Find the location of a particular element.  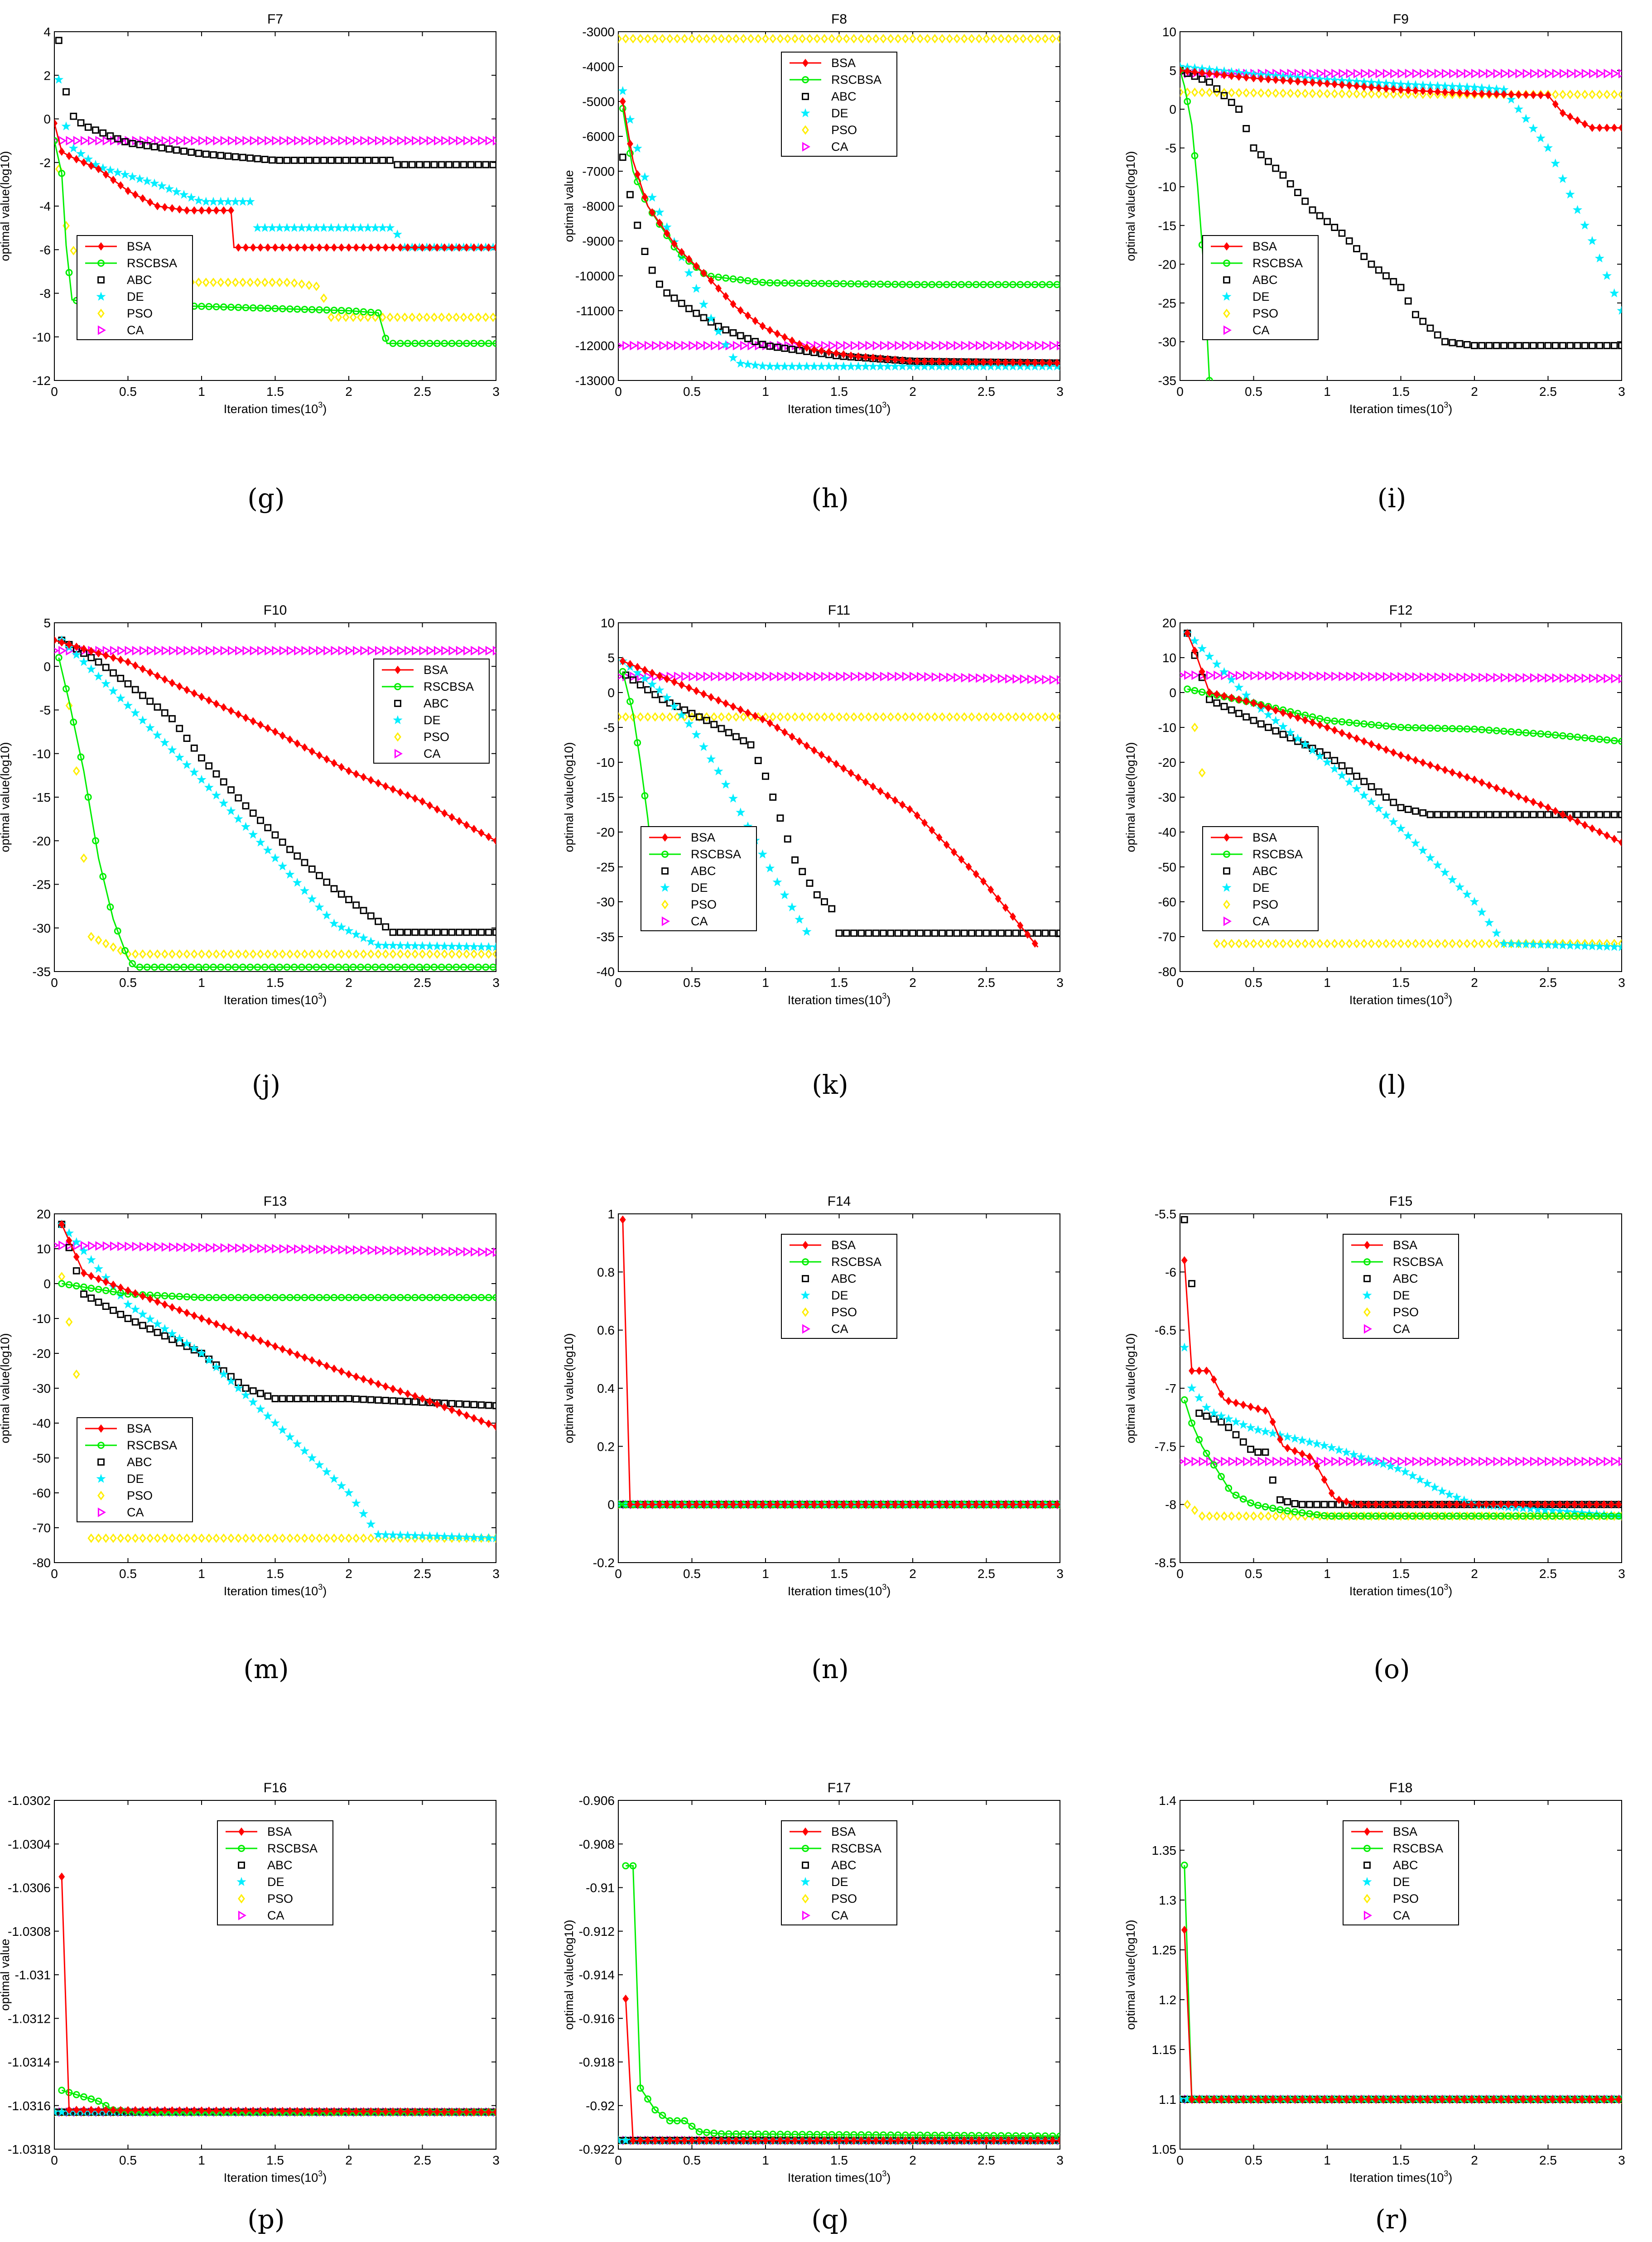

series-abc is located at coordinates (1401, 208).